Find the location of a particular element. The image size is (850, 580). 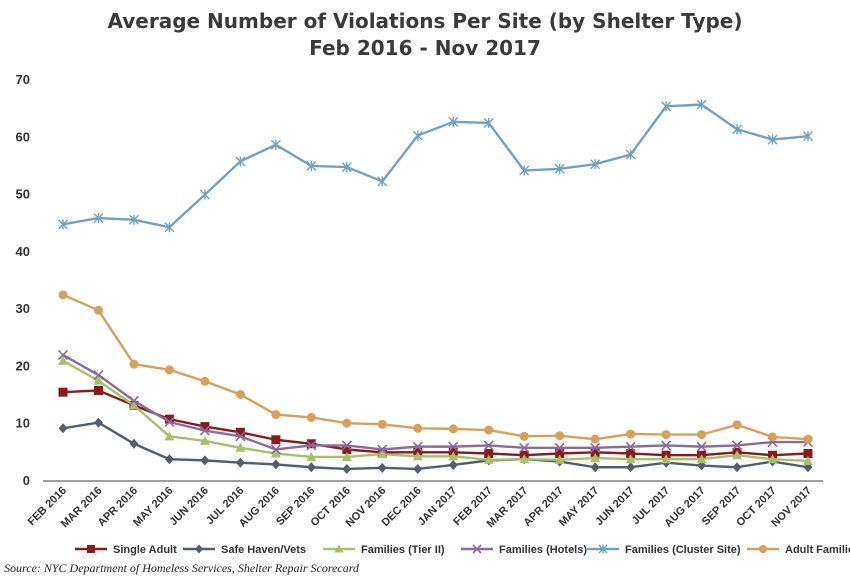

y-axis: 0 10 20 30 40 50 60 70 is located at coordinates (23, 280).